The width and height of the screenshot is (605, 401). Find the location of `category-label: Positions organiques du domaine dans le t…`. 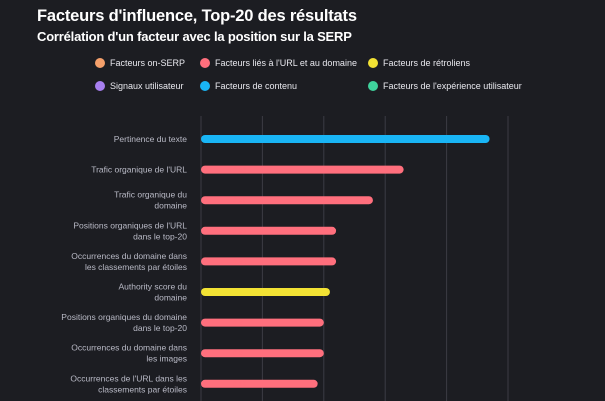

category-label: Positions organiques du domaine dans le t… is located at coordinates (124, 322).